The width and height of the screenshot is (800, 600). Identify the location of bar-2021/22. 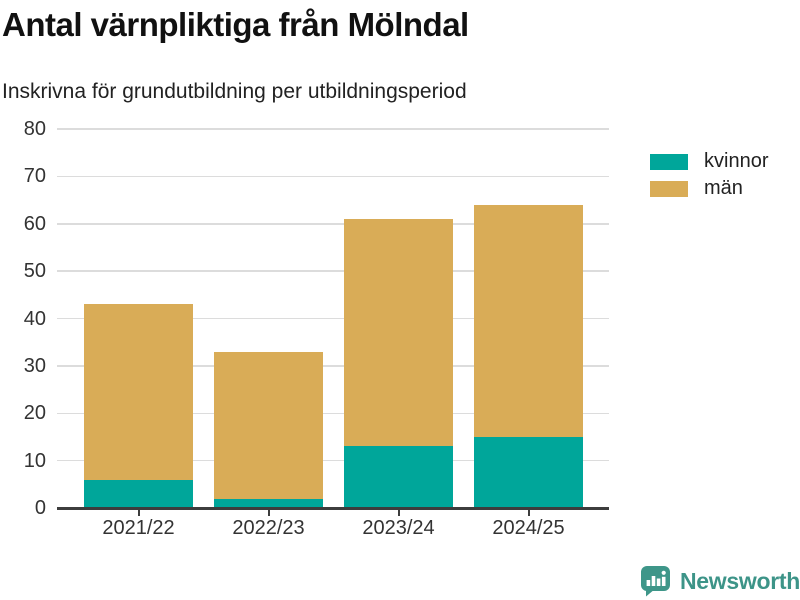
(138, 318).